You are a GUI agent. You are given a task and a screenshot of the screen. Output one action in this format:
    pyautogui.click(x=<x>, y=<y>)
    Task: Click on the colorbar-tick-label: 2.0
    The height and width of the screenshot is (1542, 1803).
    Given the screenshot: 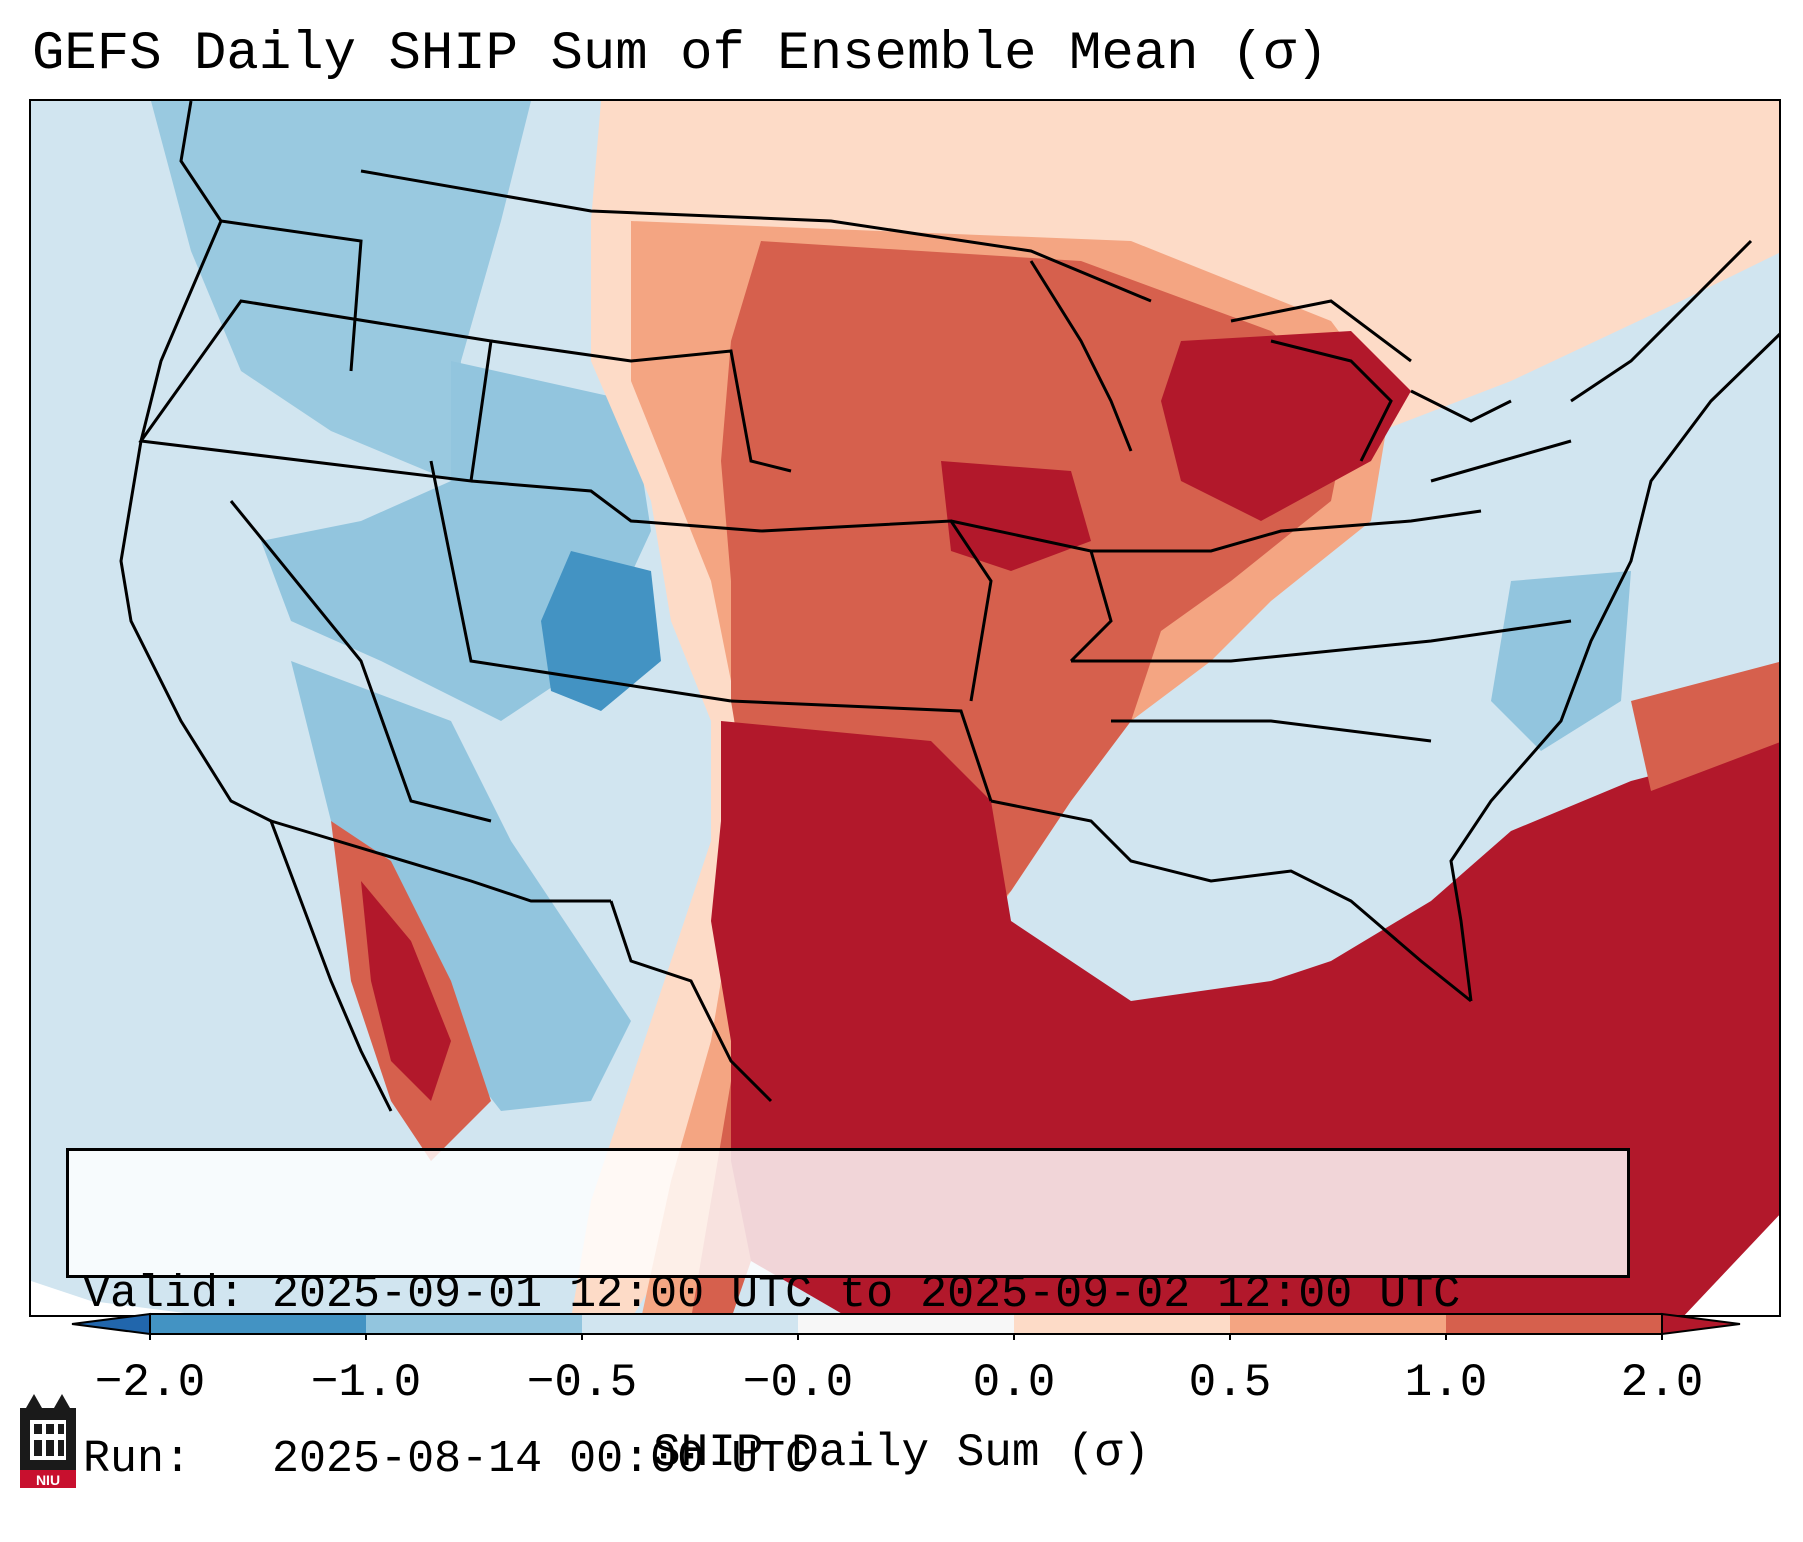 What is the action you would take?
    pyautogui.click(x=1662, y=1383)
    